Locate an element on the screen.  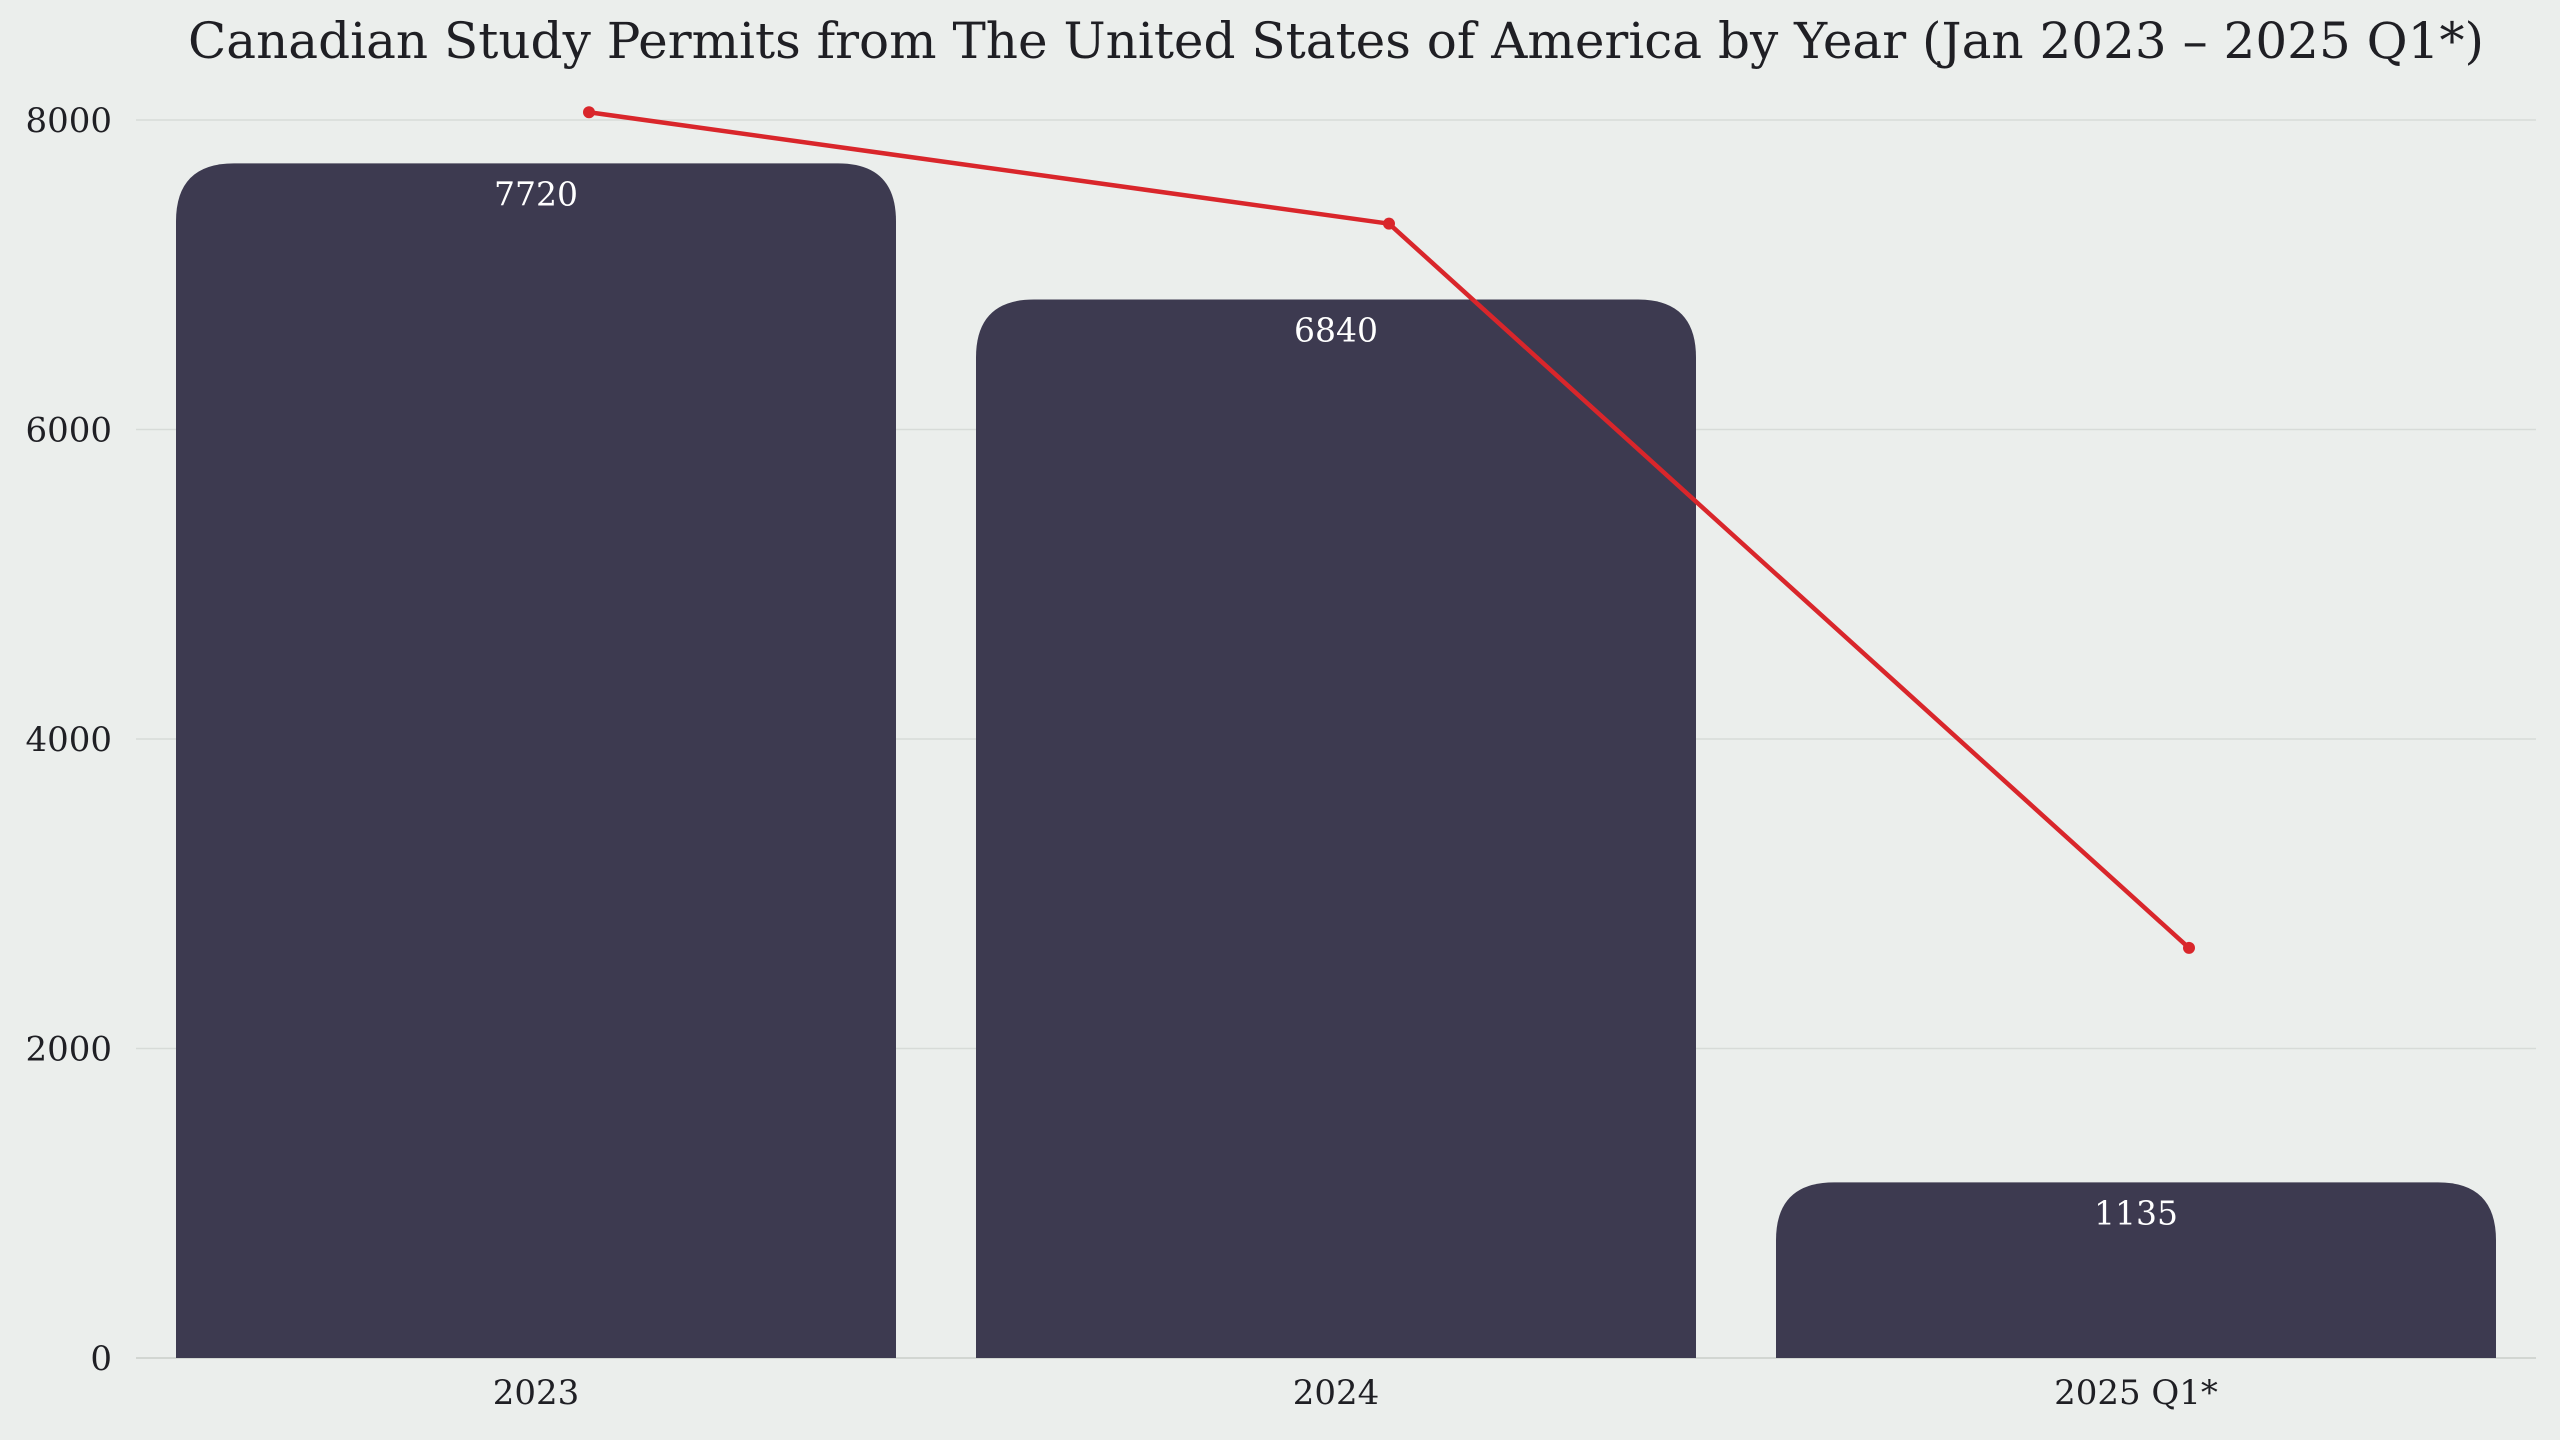
x-axis-categories: 2023 2024 2025 Q1* is located at coordinates (1355, 1393).